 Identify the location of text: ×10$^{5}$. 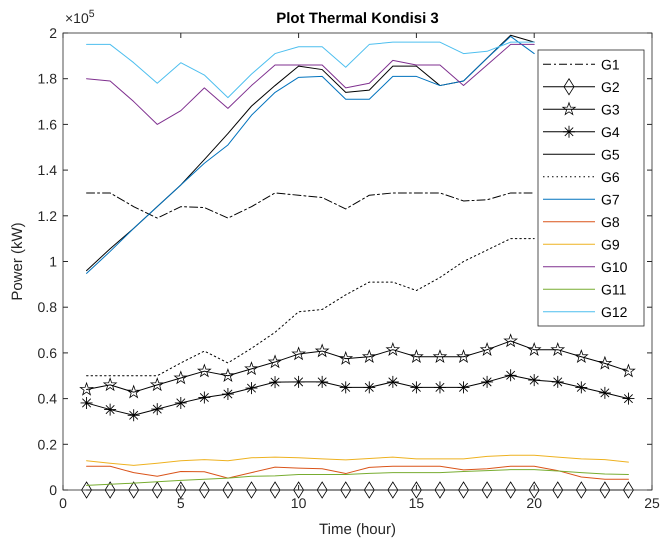
(80, 17).